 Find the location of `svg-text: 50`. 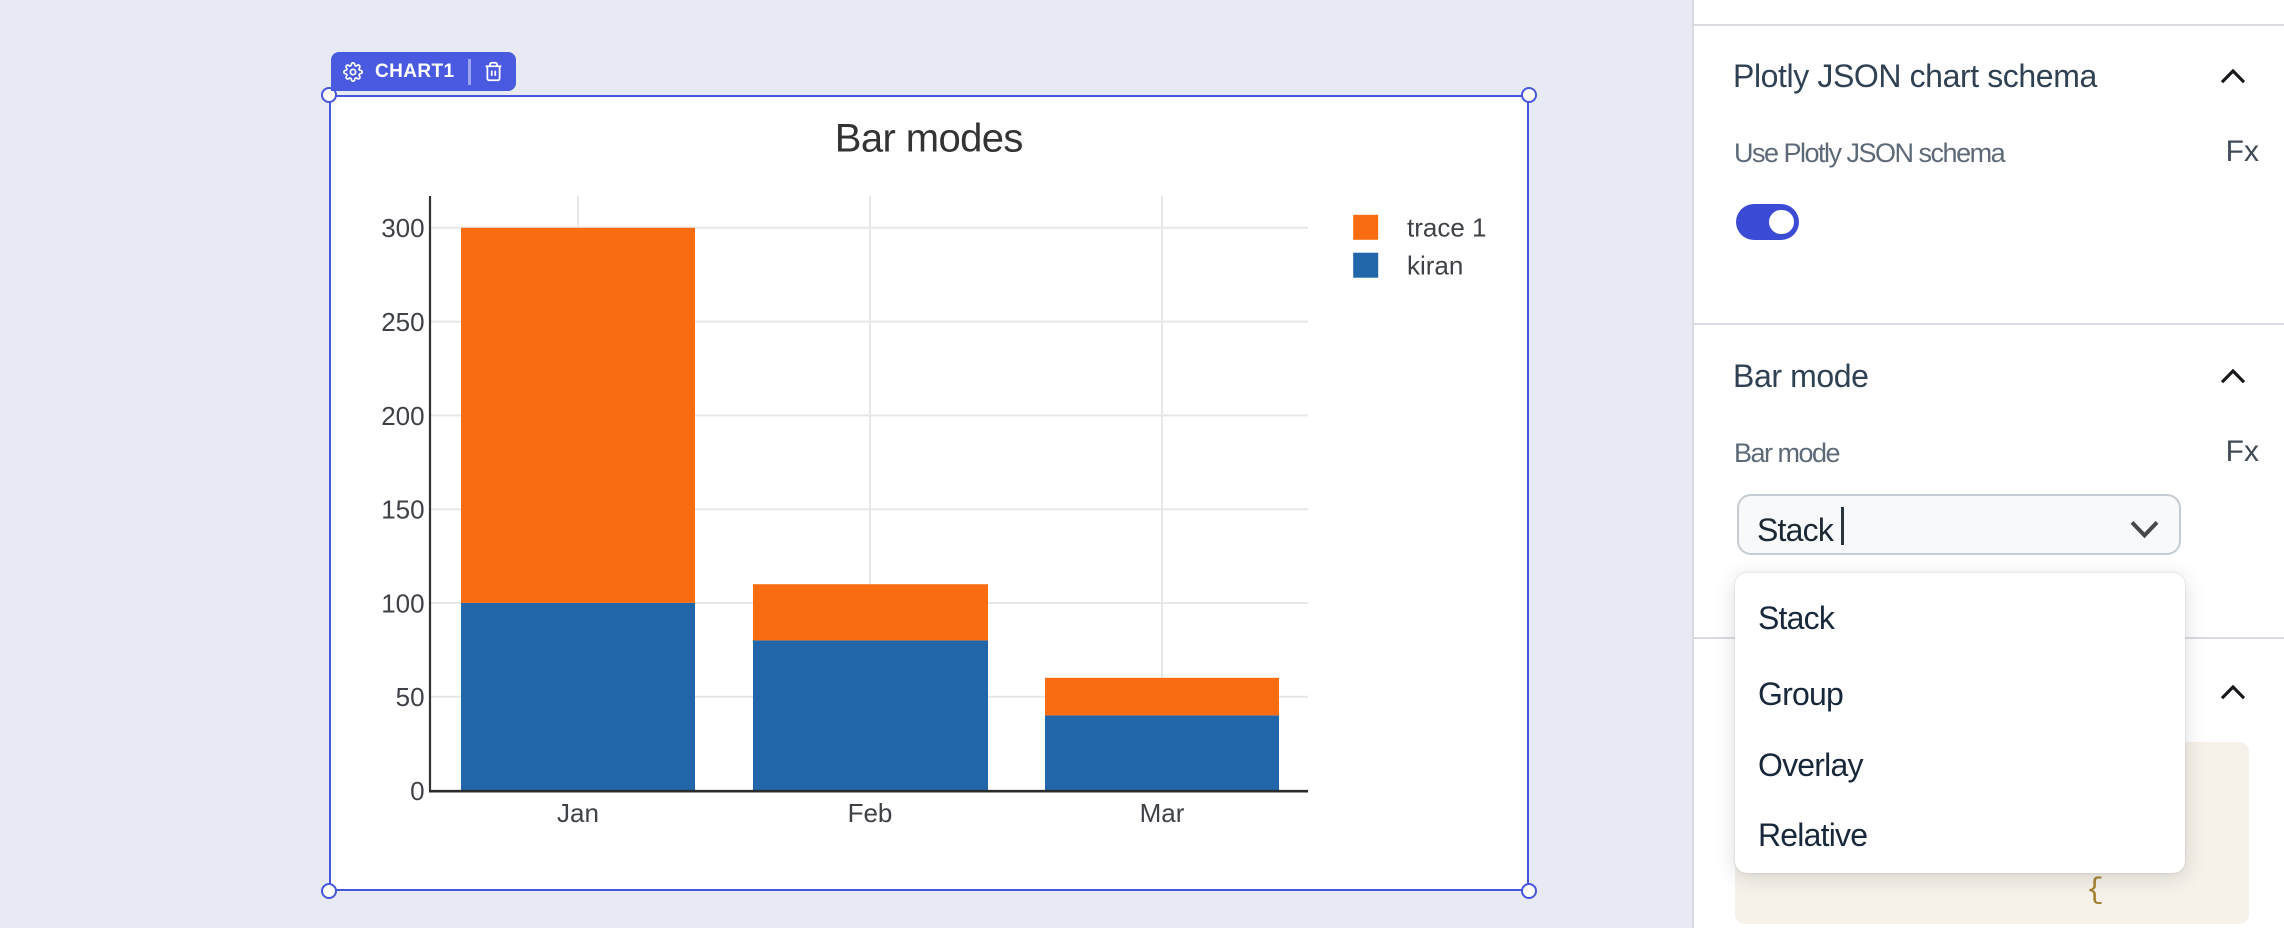

svg-text: 50 is located at coordinates (410, 697).